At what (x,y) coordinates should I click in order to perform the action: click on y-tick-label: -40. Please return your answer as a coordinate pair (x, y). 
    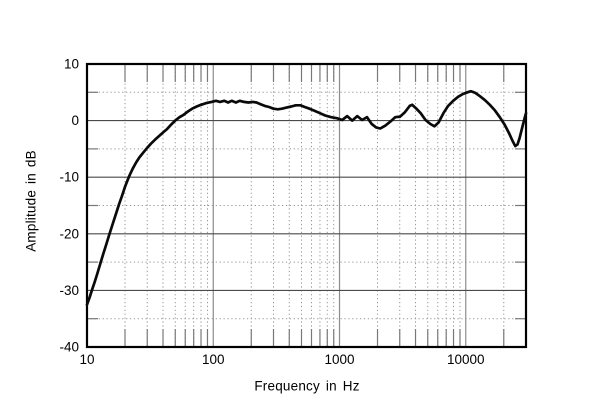
    Looking at the image, I should click on (69, 347).